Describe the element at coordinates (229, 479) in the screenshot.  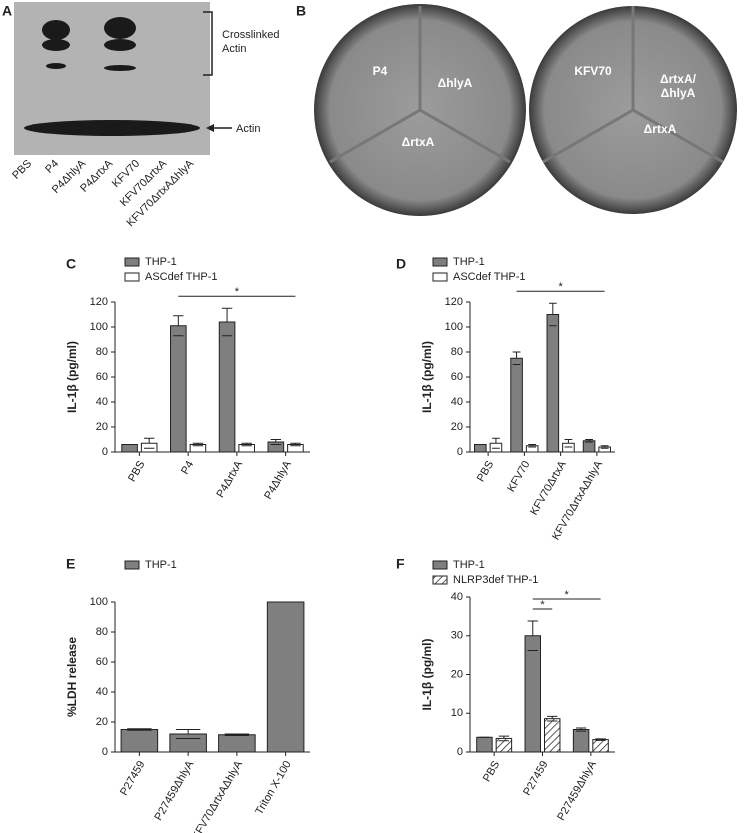
I see `x-tick-label: P4ΔrtxA` at that location.